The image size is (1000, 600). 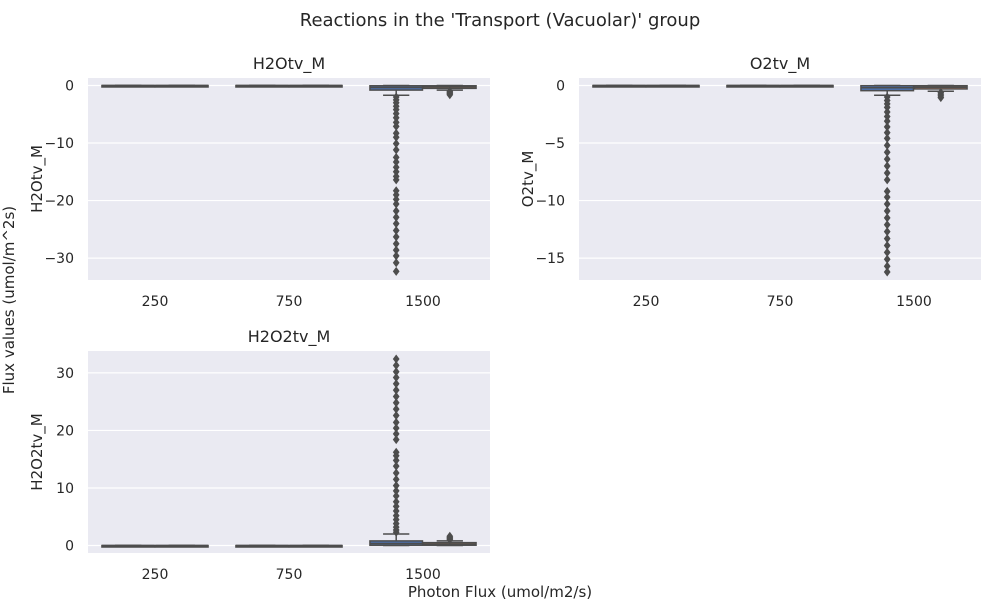 I want to click on y-tick-label: 10, so click(x=65, y=489).